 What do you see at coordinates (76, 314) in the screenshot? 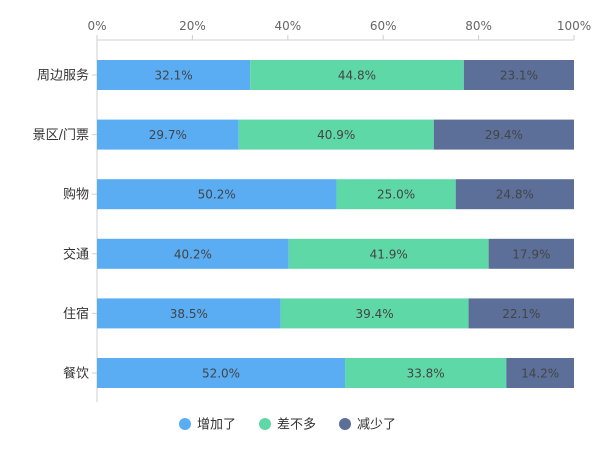
I see `category-label: 住宿` at bounding box center [76, 314].